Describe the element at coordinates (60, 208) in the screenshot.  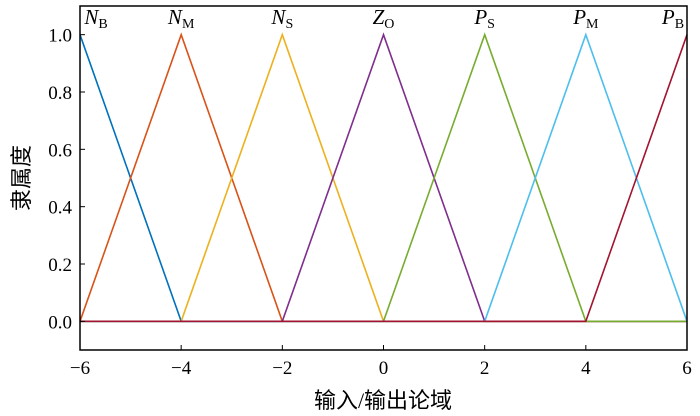
I see `y-tick-label: 0.4` at that location.